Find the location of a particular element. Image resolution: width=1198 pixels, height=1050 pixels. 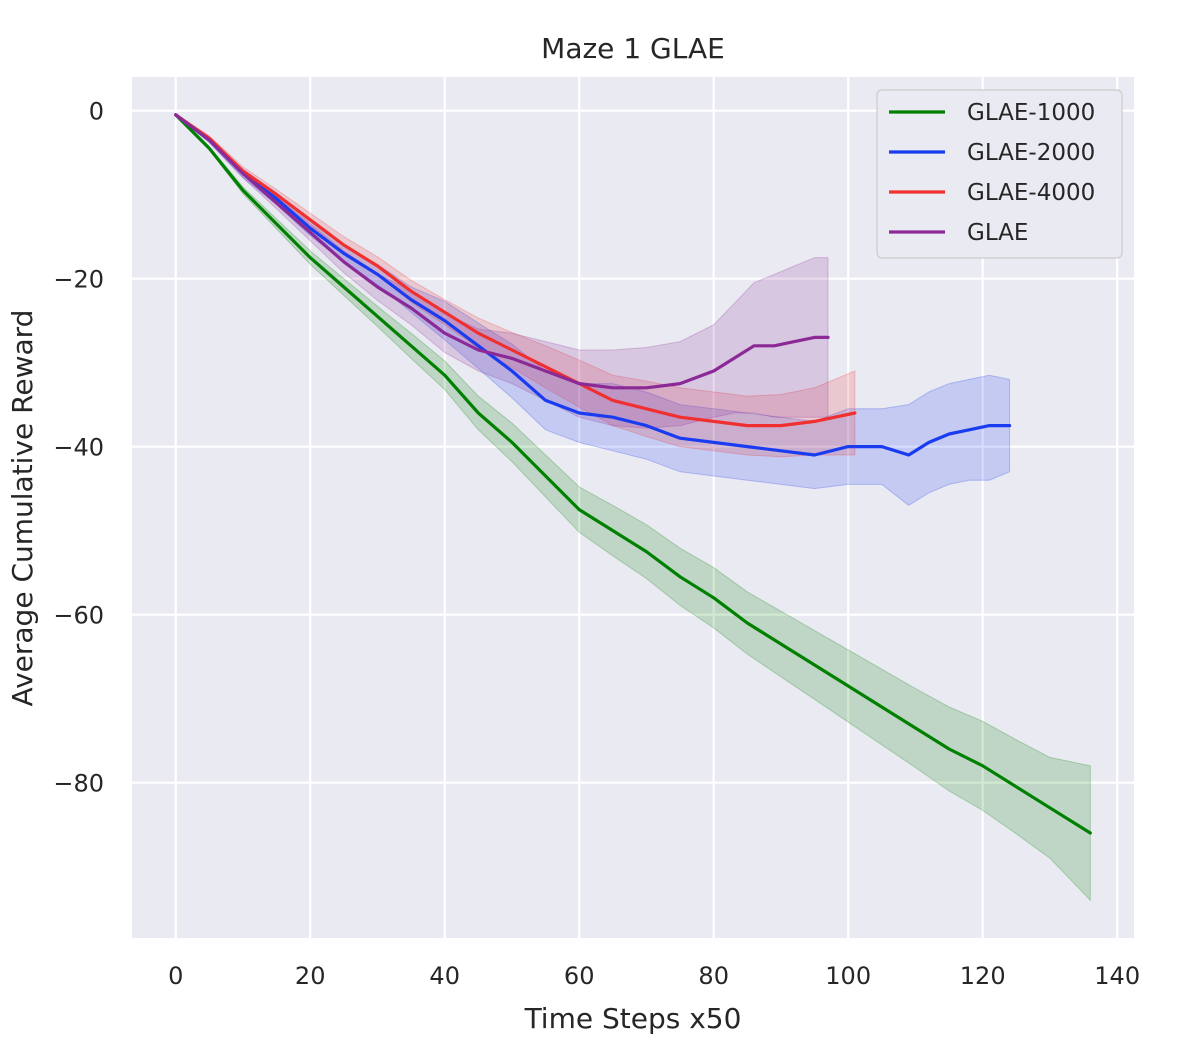

y-tick-label: 0 is located at coordinates (96, 112).